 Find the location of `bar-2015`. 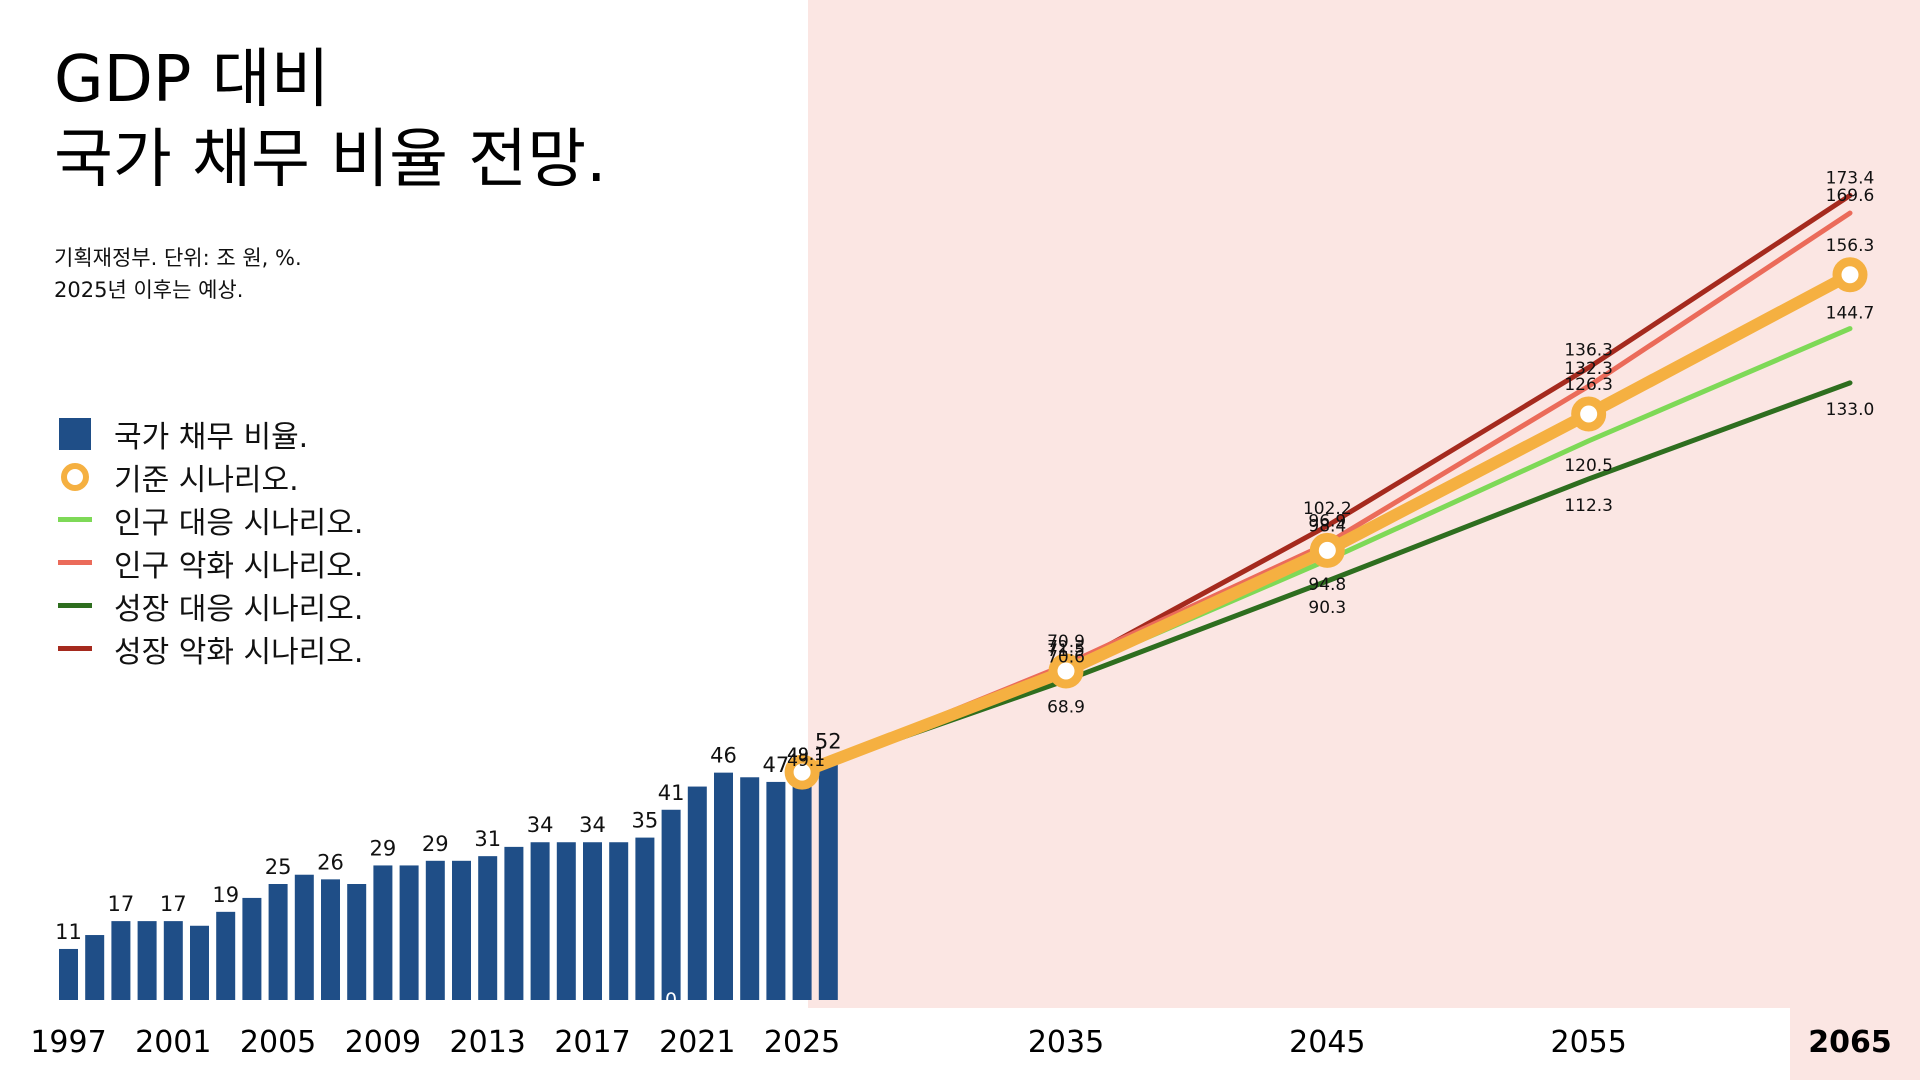

bar-2015 is located at coordinates (540, 921).